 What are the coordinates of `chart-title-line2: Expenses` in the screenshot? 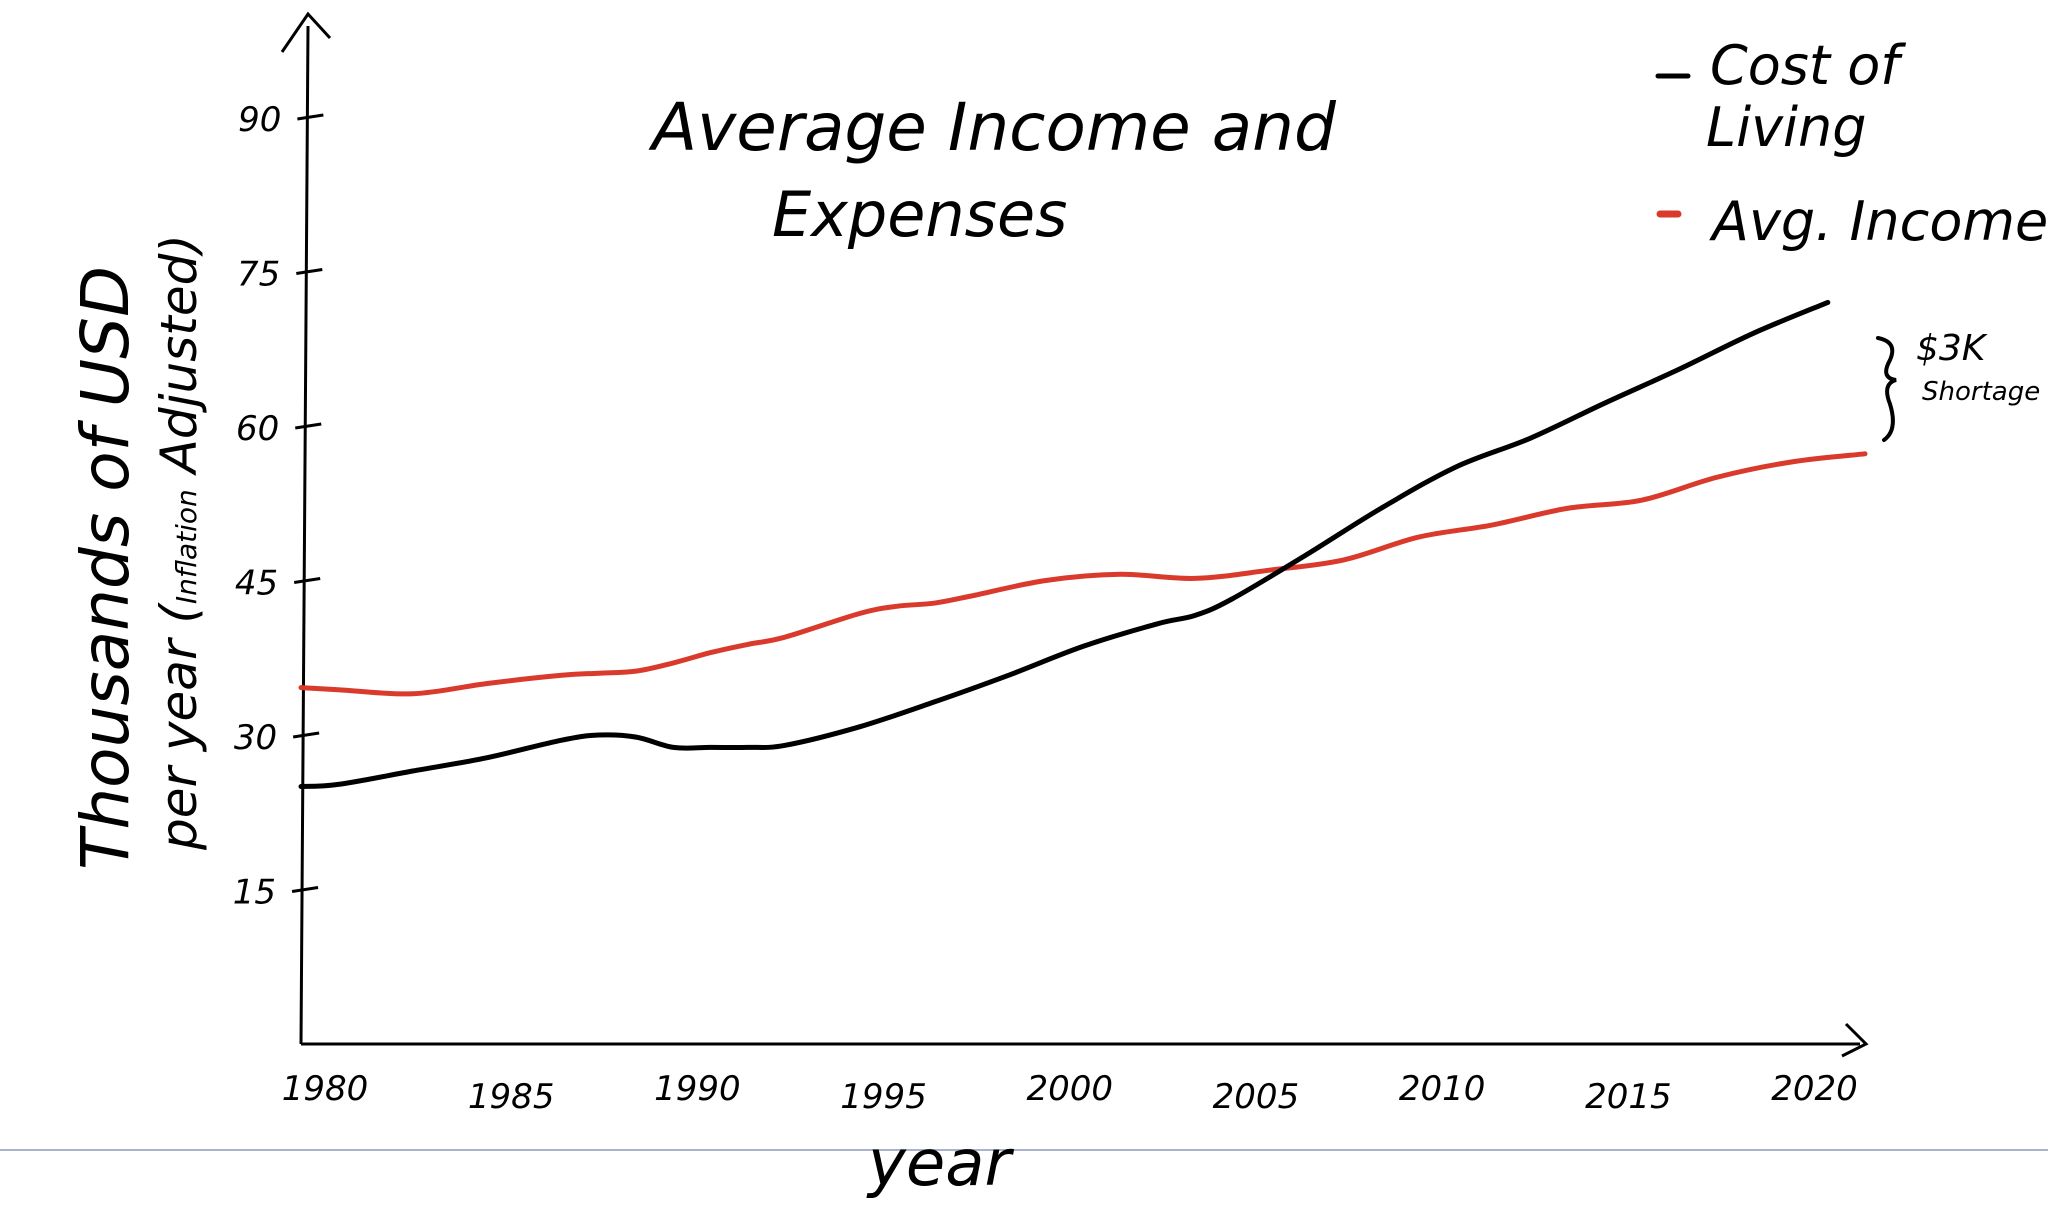 It's located at (919, 214).